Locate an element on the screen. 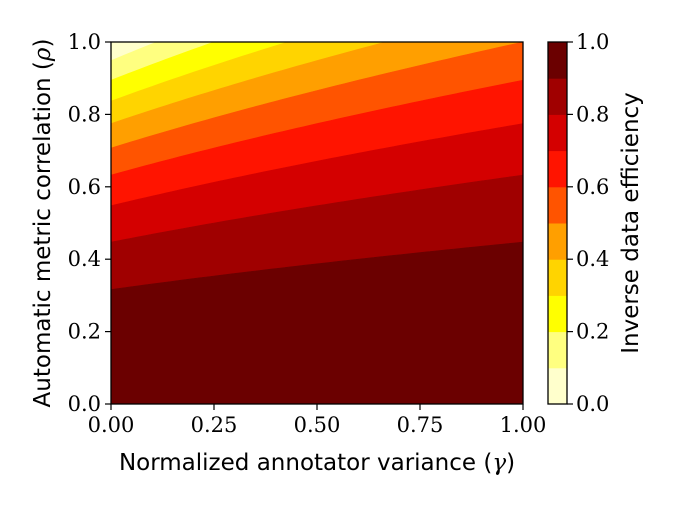 Image resolution: width=675 pixels, height=507 pixels. x-tick-label: 0.00 is located at coordinates (111, 425).